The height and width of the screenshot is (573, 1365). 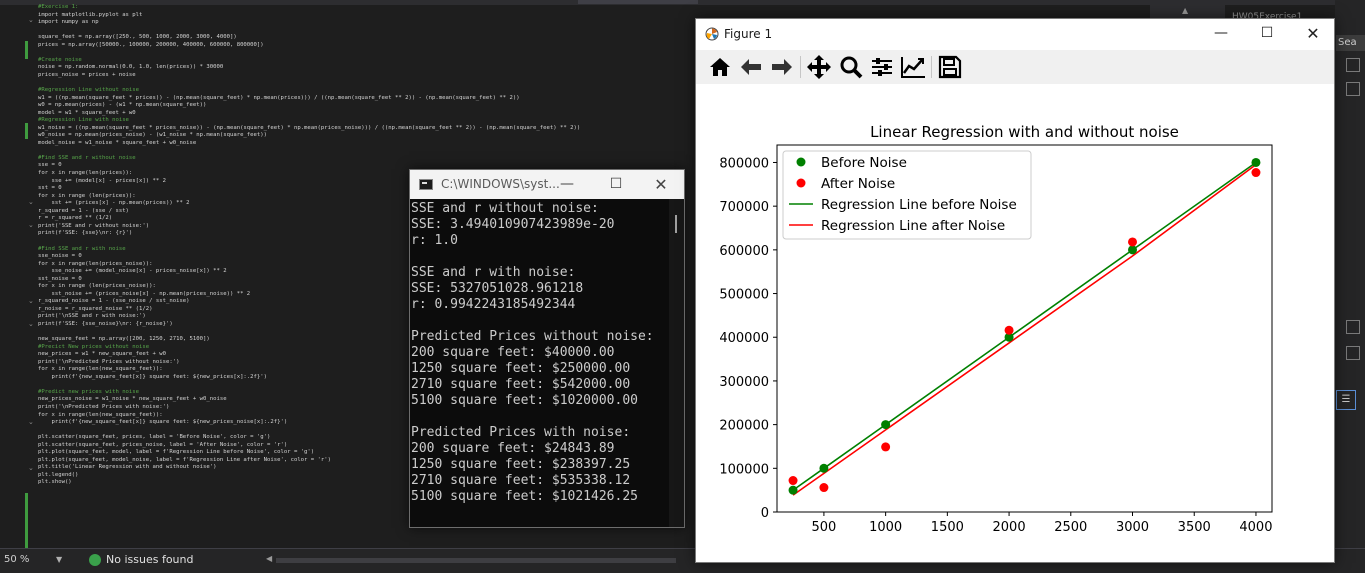 I want to click on scroll-left-icon: ◀, so click(x=269, y=558).